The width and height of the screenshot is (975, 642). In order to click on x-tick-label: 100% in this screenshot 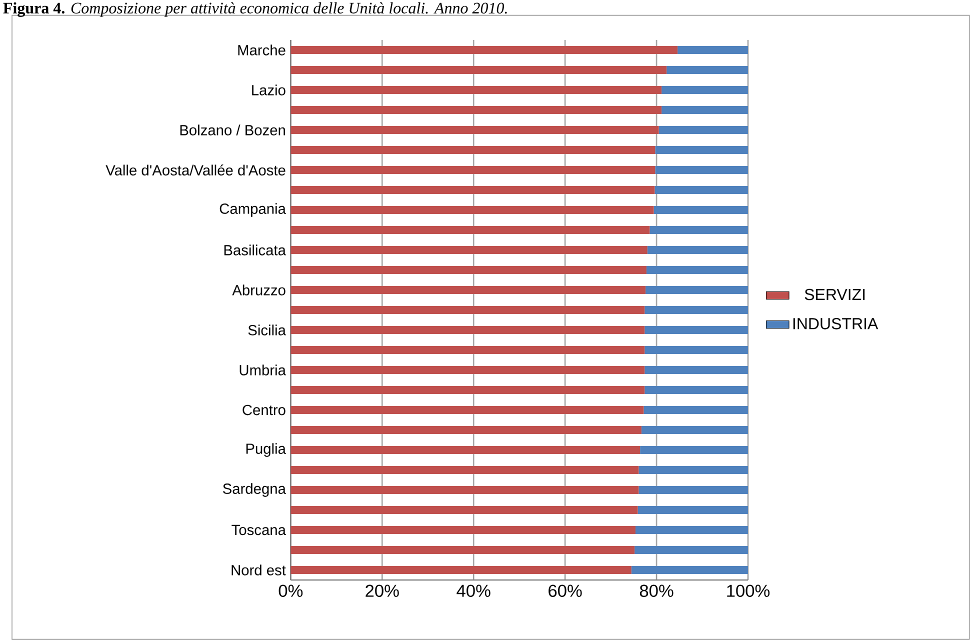, I will do `click(748, 590)`.